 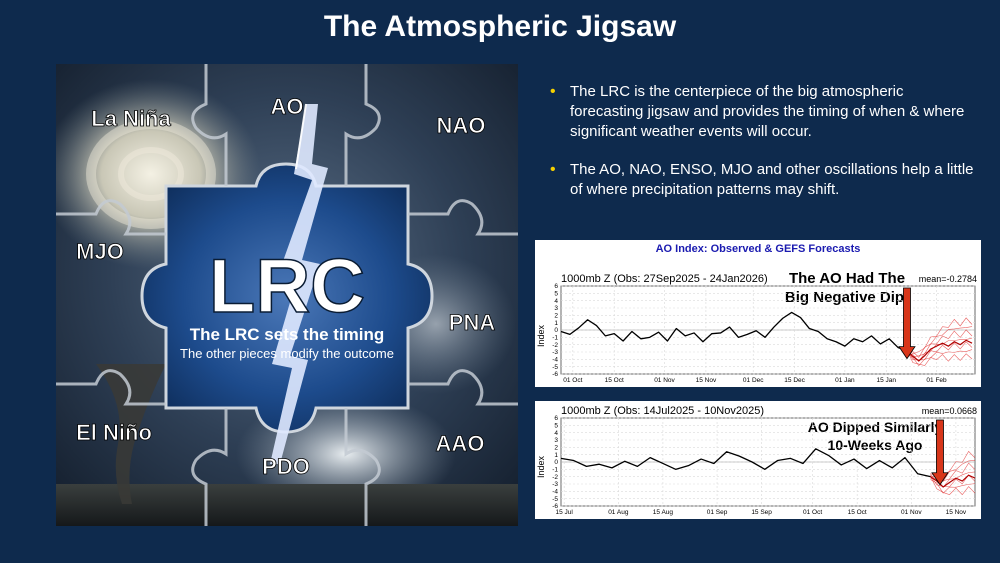 I want to click on center-label-lrc: LRC, so click(x=287, y=286).